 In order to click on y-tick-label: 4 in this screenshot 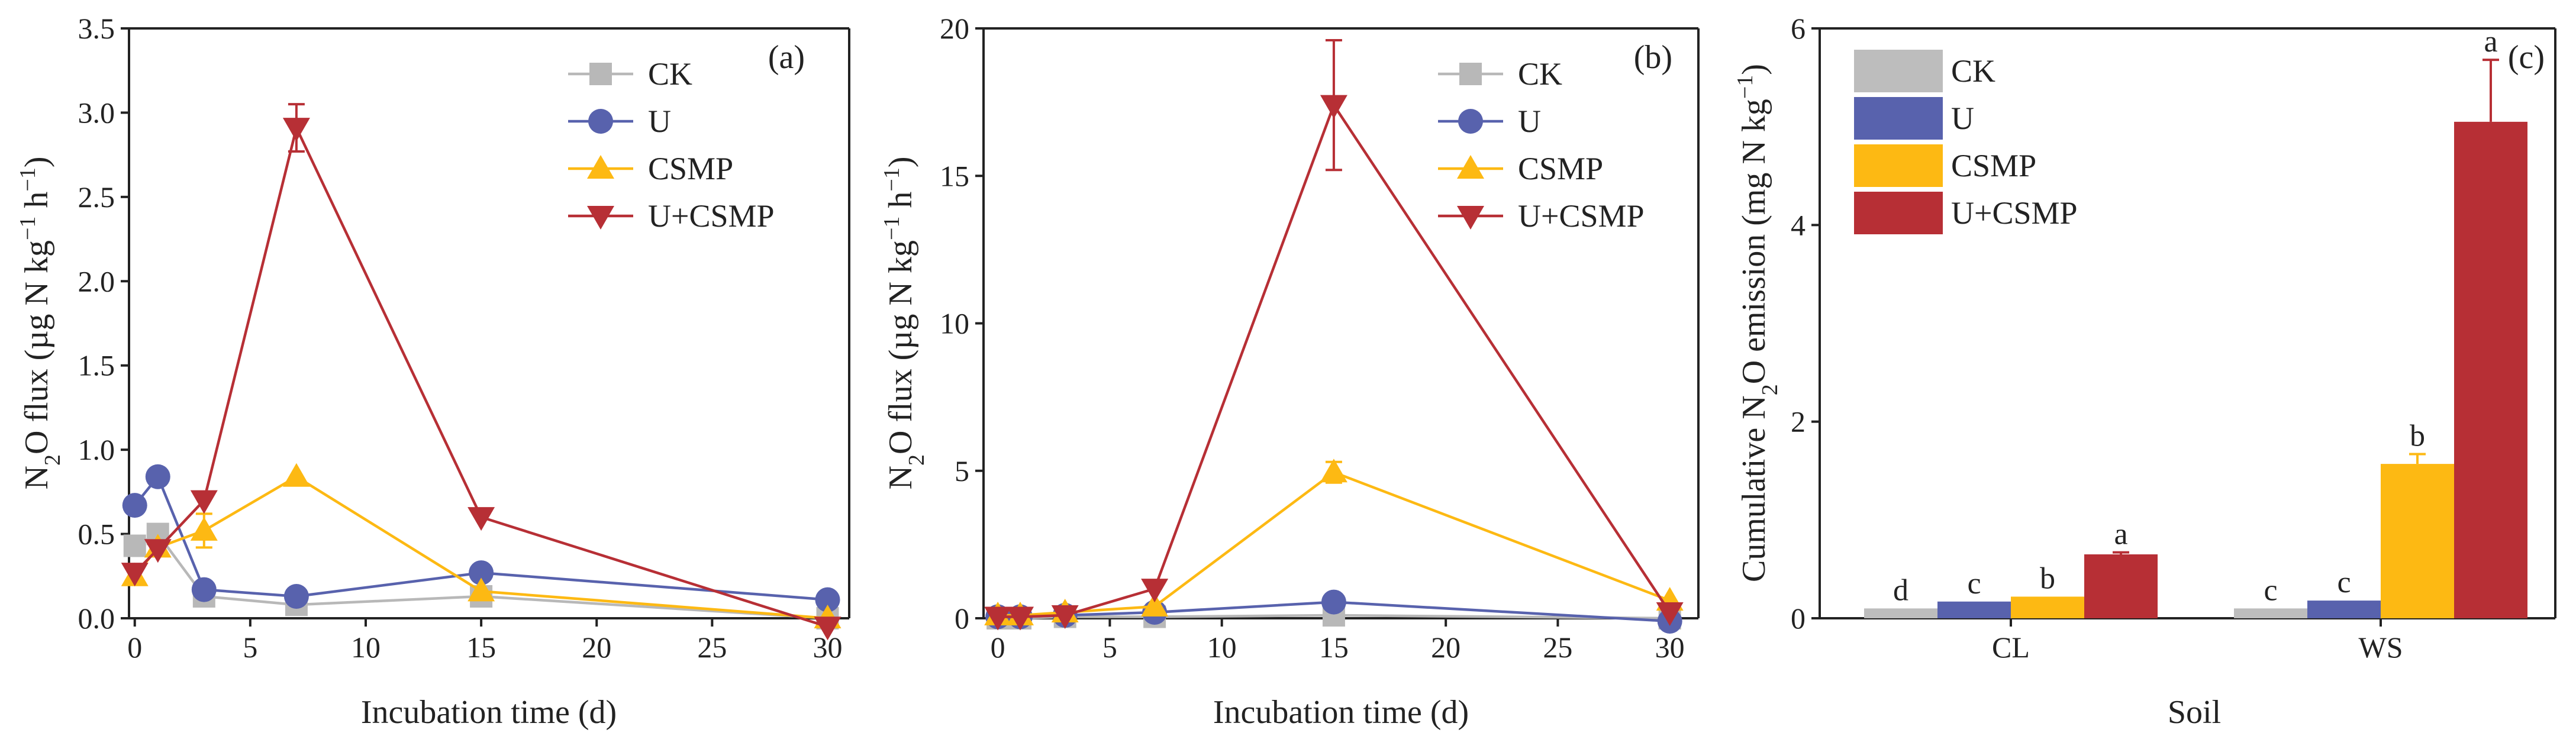, I will do `click(1798, 224)`.